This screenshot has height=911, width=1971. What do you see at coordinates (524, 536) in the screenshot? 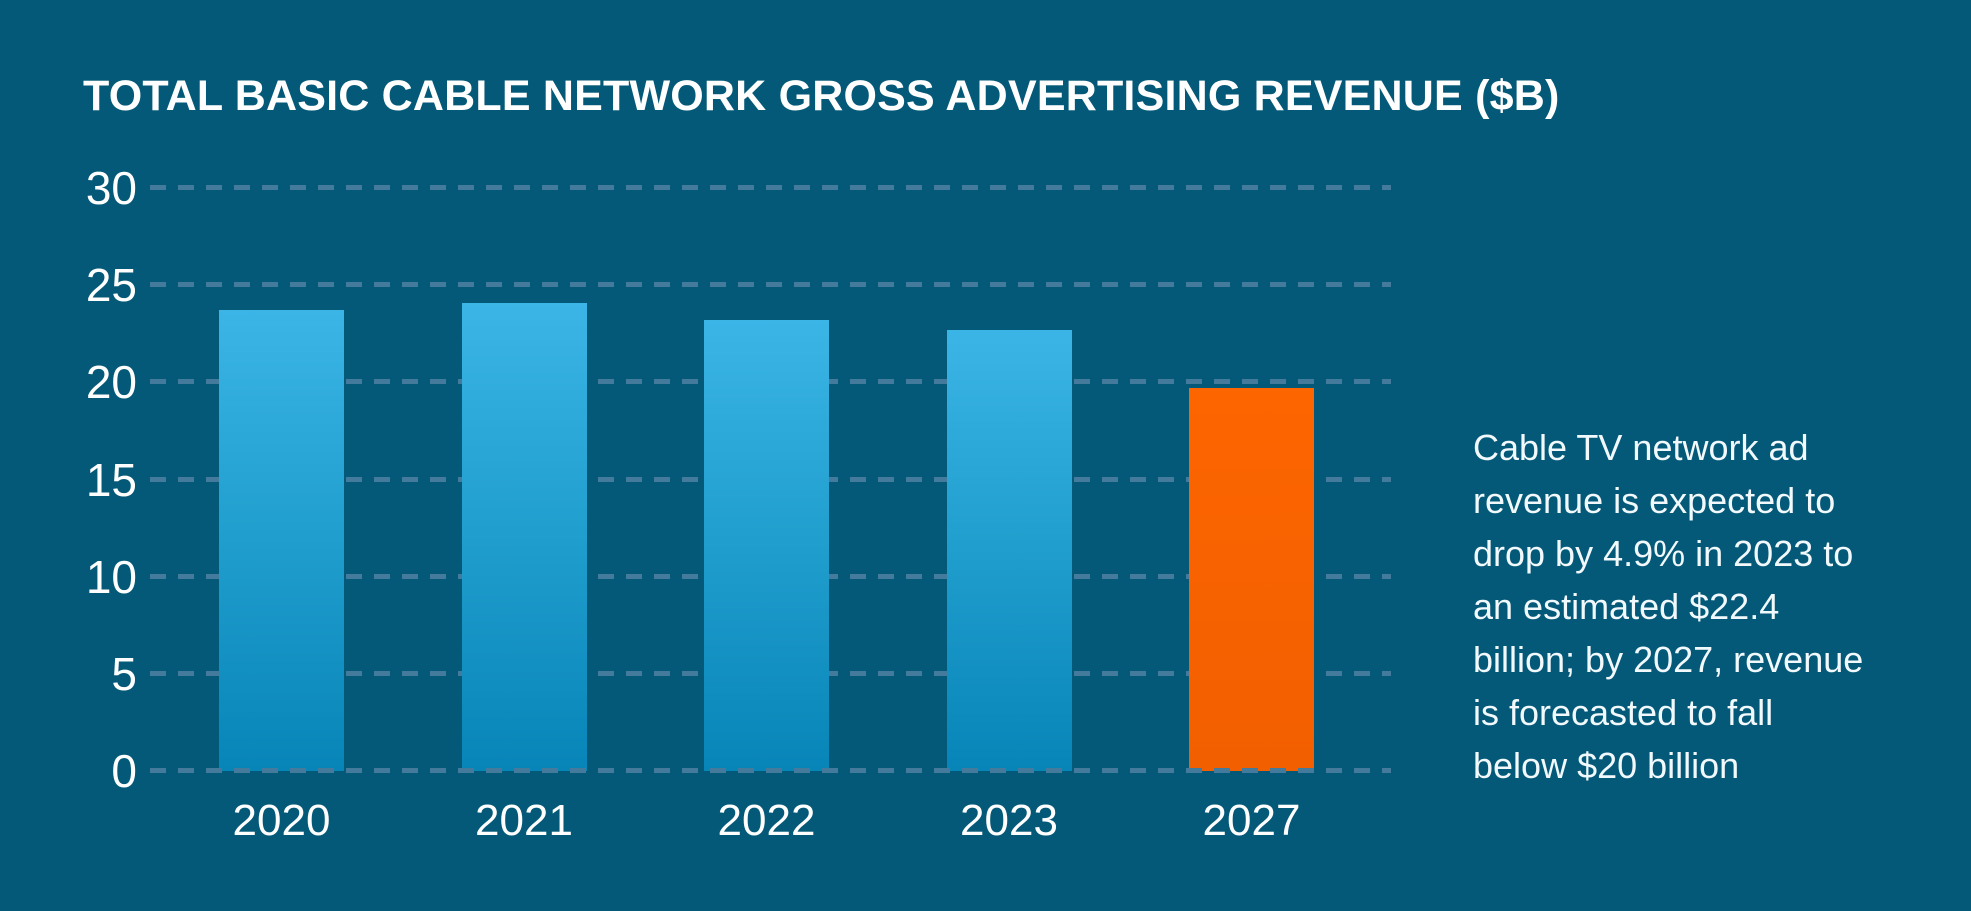
I see `bar-2021` at bounding box center [524, 536].